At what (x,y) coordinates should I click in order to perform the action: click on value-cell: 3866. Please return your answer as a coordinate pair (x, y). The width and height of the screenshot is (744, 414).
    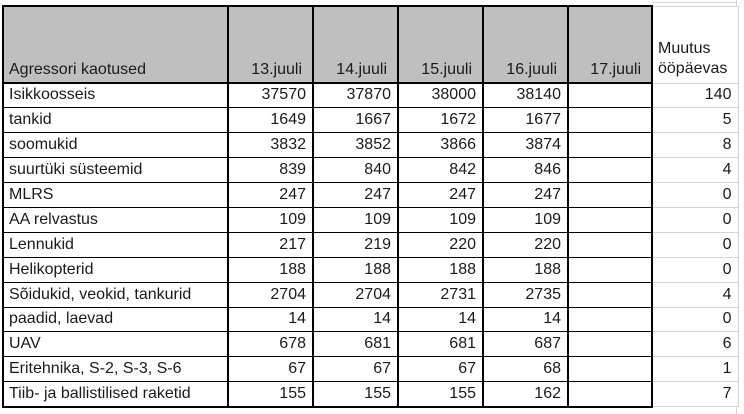
    Looking at the image, I should click on (440, 145).